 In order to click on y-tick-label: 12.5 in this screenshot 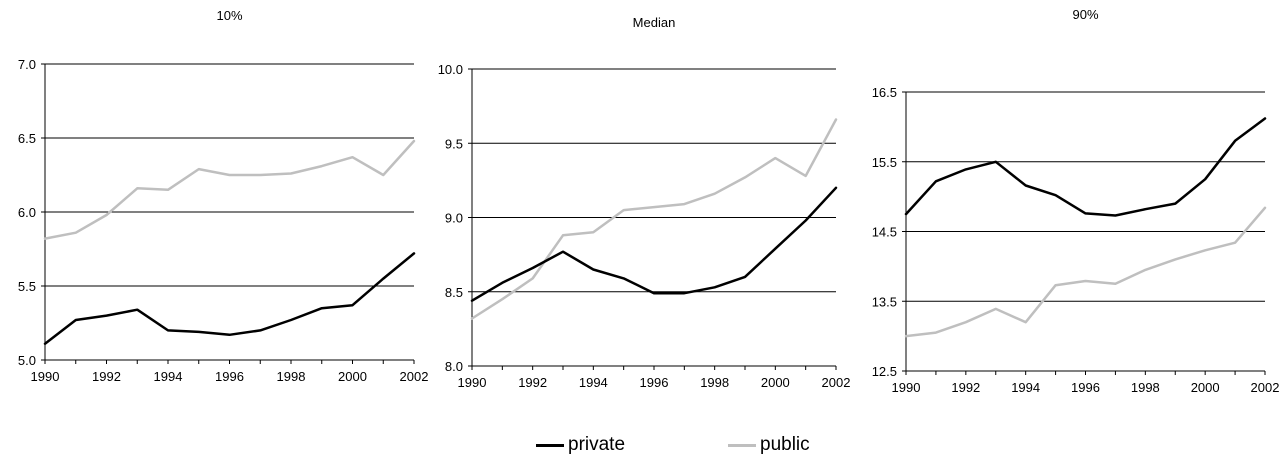, I will do `click(884, 371)`.